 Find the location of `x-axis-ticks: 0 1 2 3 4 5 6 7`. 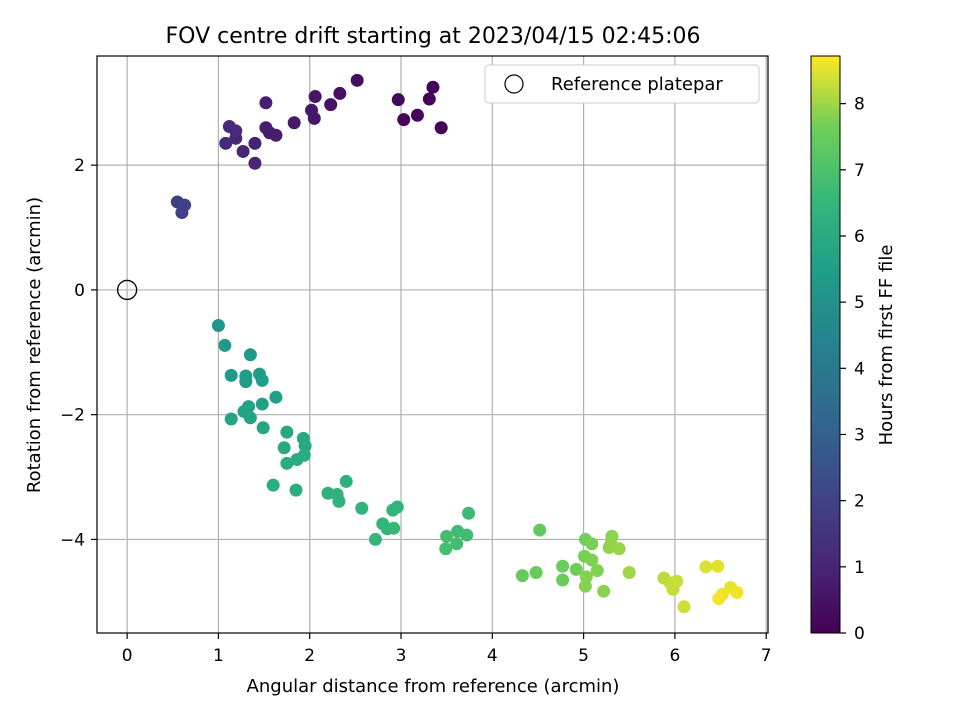

x-axis-ticks: 0 1 2 3 4 5 6 7 is located at coordinates (447, 649).